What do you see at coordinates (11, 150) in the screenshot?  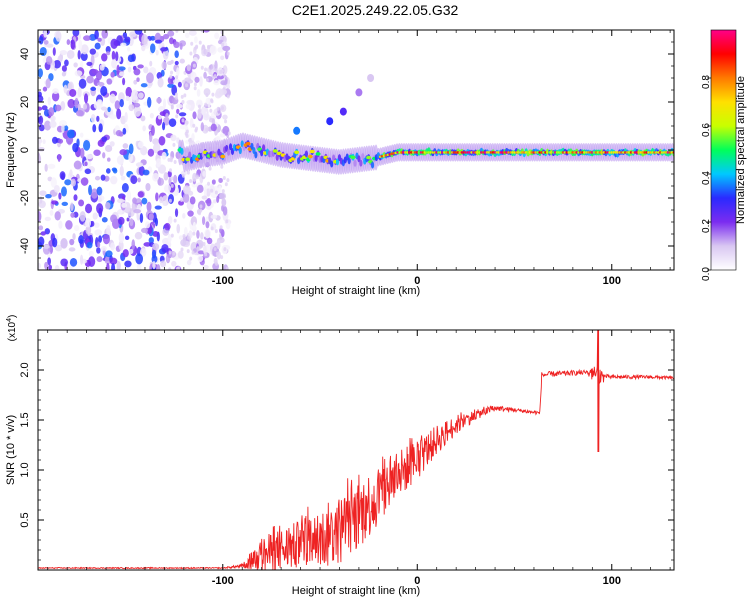 I see `spectrogram-ylabel: Frequency (Hz)` at bounding box center [11, 150].